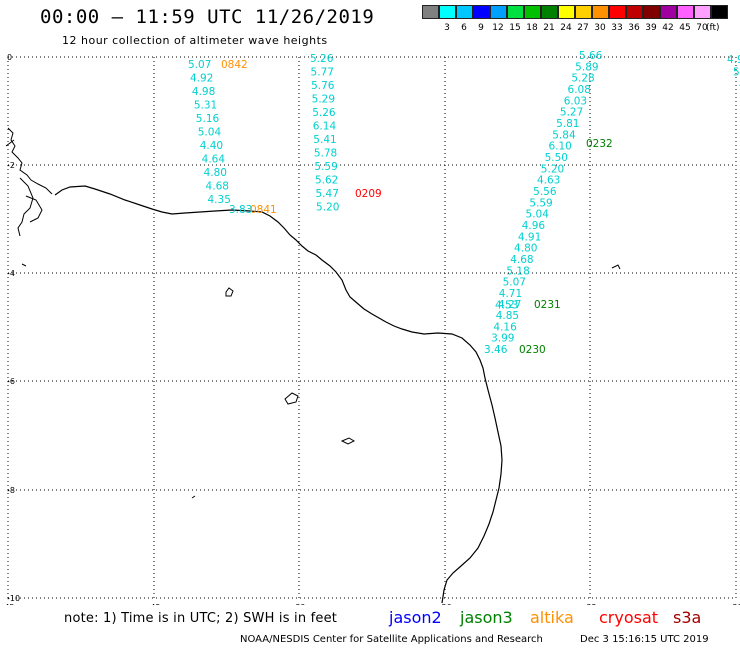  I want to click on scale-swatch-label: 15, so click(515, 28).